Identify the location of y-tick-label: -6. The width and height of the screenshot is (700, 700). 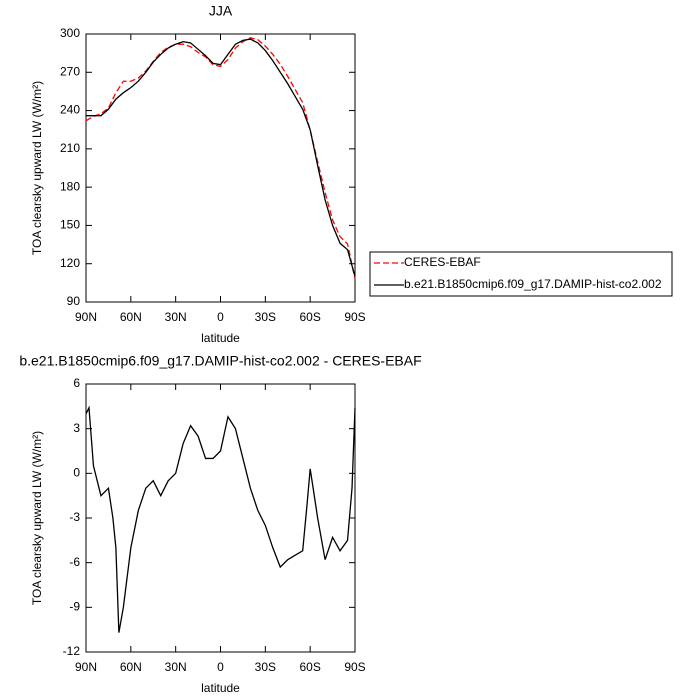
(74, 562).